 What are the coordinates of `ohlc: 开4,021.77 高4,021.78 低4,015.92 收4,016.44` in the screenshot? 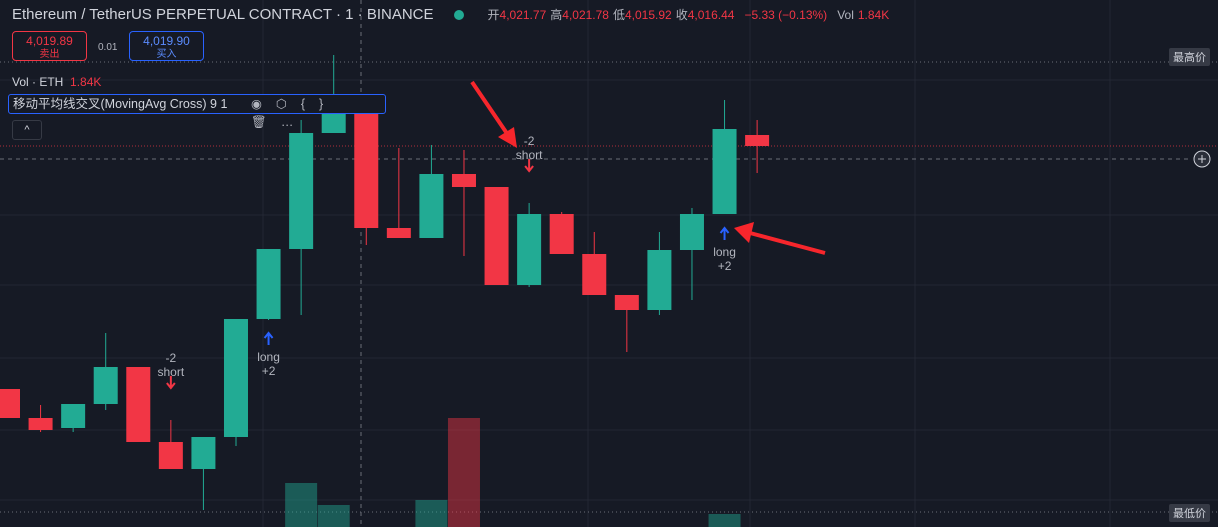 It's located at (611, 14).